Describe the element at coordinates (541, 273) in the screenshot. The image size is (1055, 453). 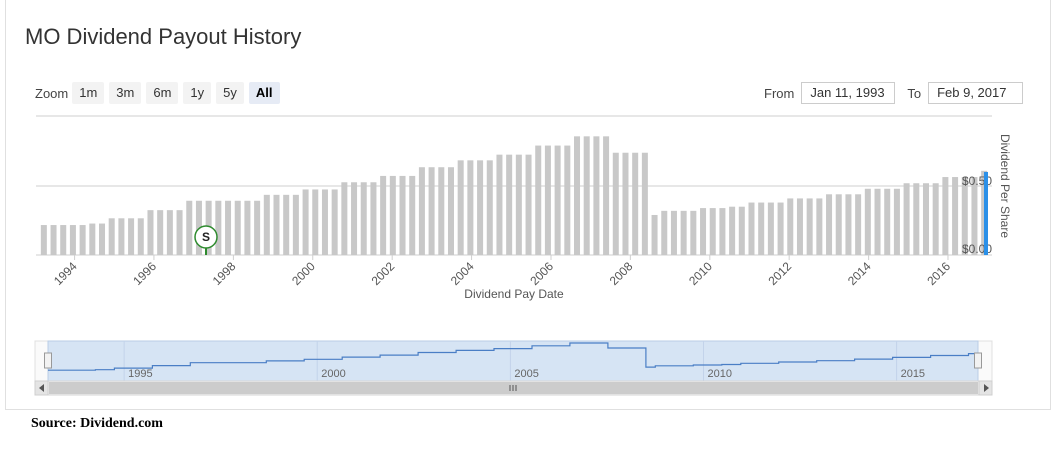
I see `x-tick-label: 2006` at that location.